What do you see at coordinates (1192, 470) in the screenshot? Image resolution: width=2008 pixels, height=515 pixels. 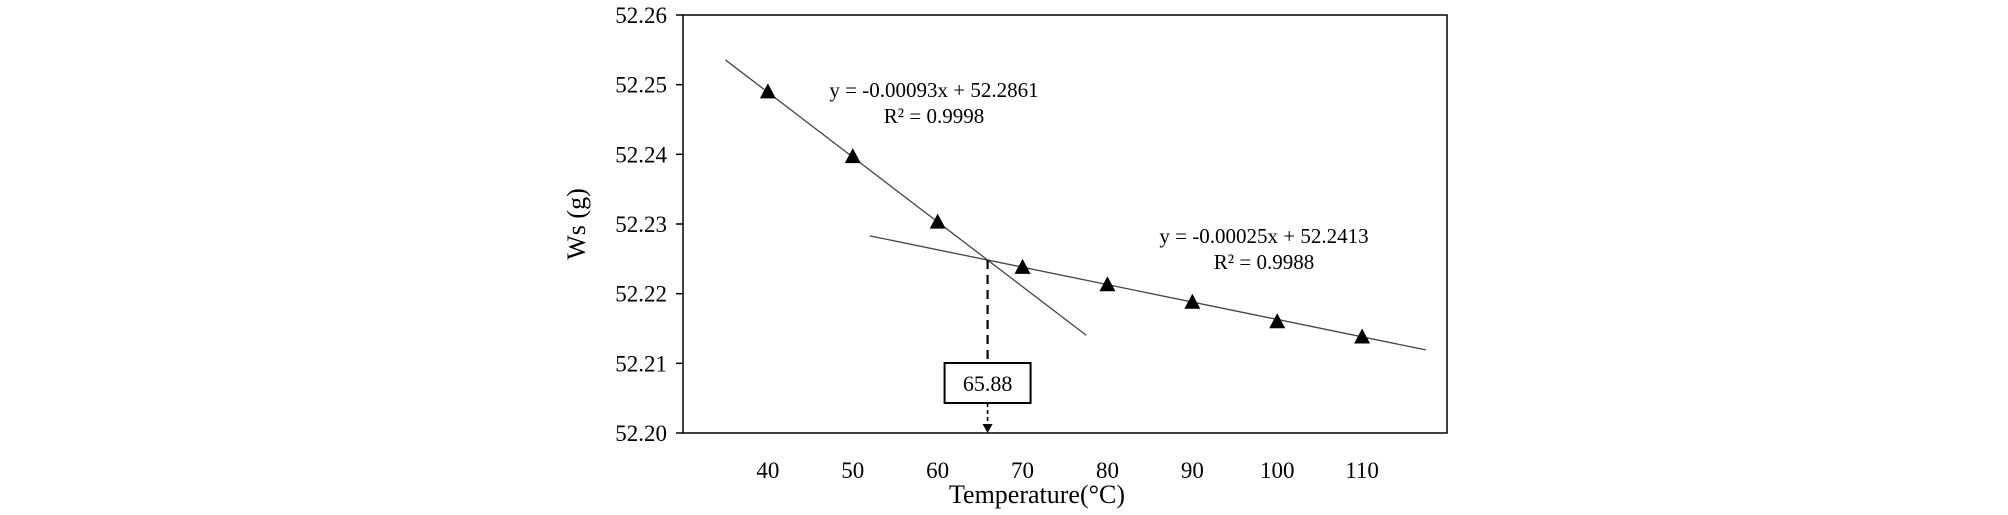 I see `x-tick-label: 90` at bounding box center [1192, 470].